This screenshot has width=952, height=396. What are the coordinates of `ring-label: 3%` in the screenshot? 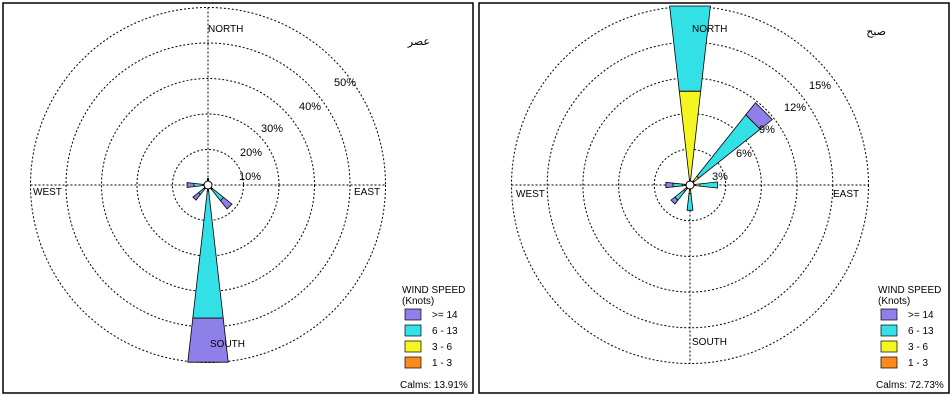 It's located at (720, 177).